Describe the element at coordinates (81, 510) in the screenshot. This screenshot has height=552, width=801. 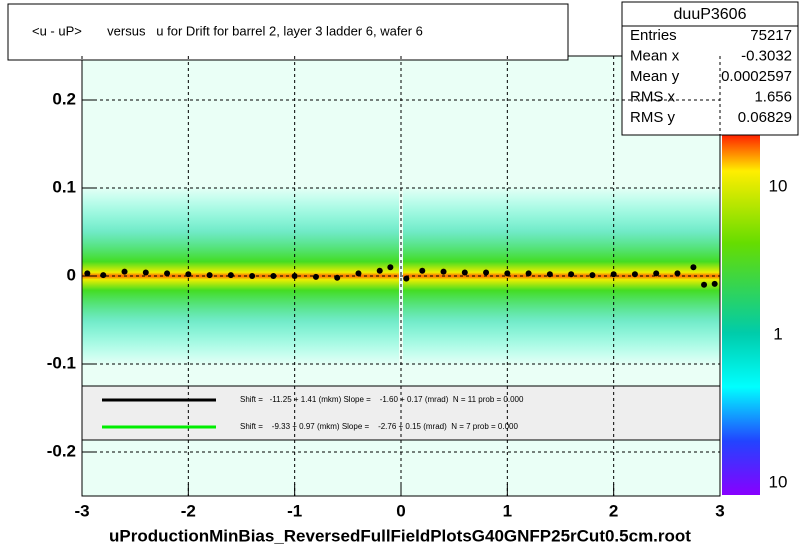
I see `x-tick-label: -3` at that location.